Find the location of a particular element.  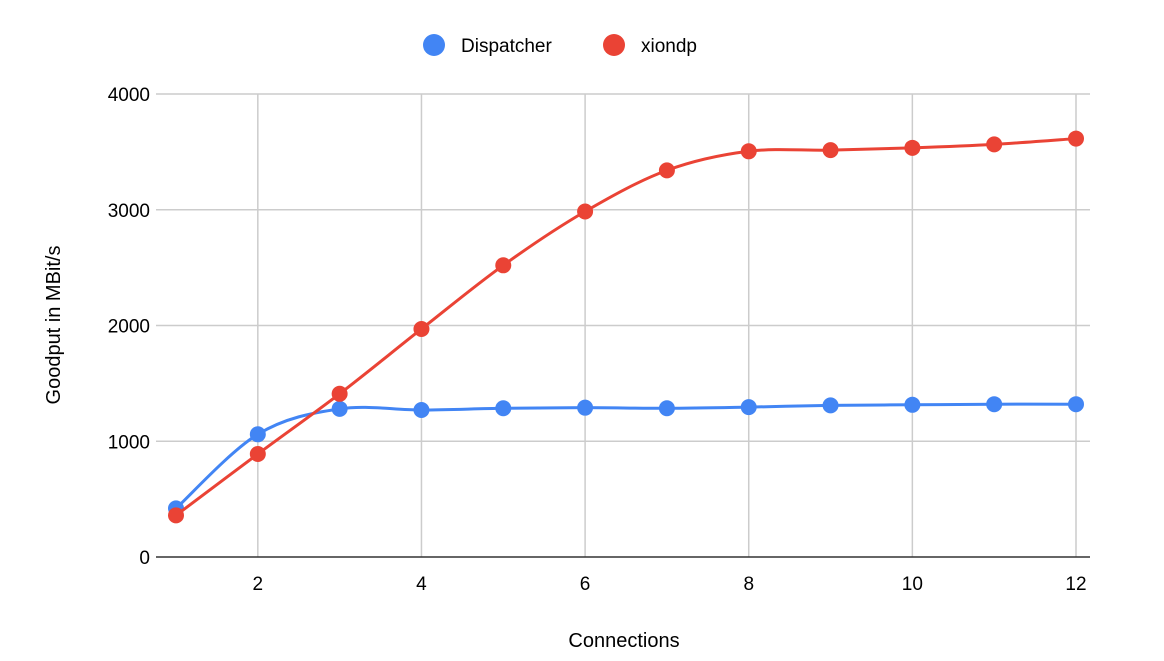

x-tick-label: 6 is located at coordinates (585, 584).